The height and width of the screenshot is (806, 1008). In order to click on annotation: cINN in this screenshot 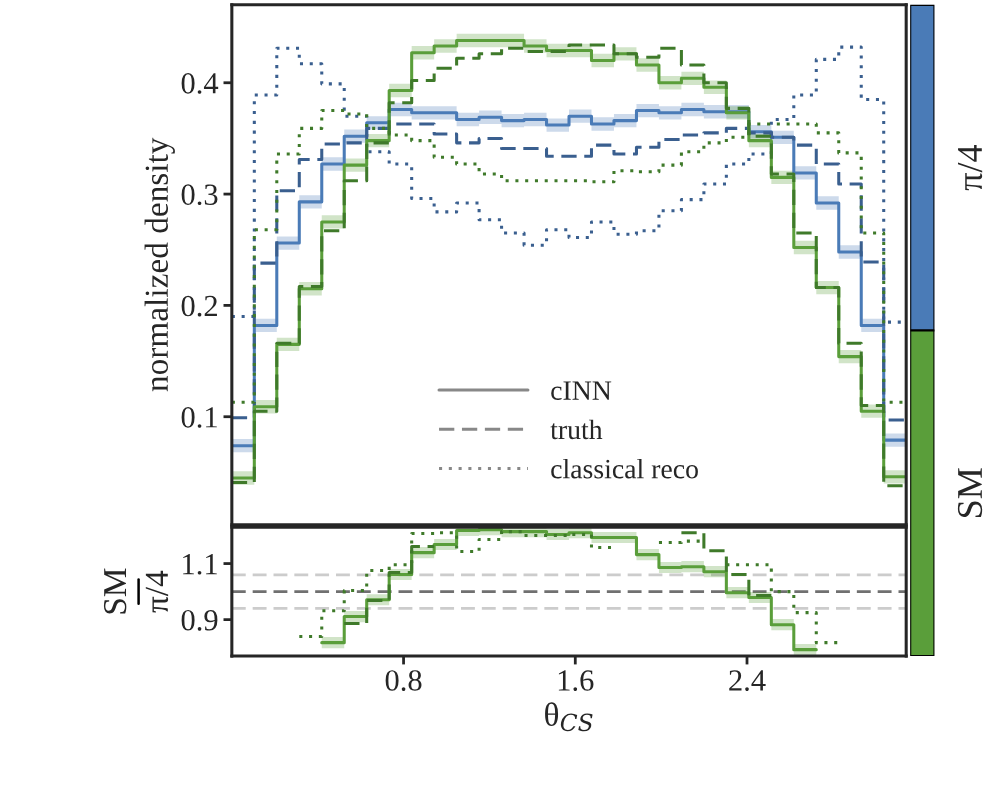, I will do `click(581, 390)`.